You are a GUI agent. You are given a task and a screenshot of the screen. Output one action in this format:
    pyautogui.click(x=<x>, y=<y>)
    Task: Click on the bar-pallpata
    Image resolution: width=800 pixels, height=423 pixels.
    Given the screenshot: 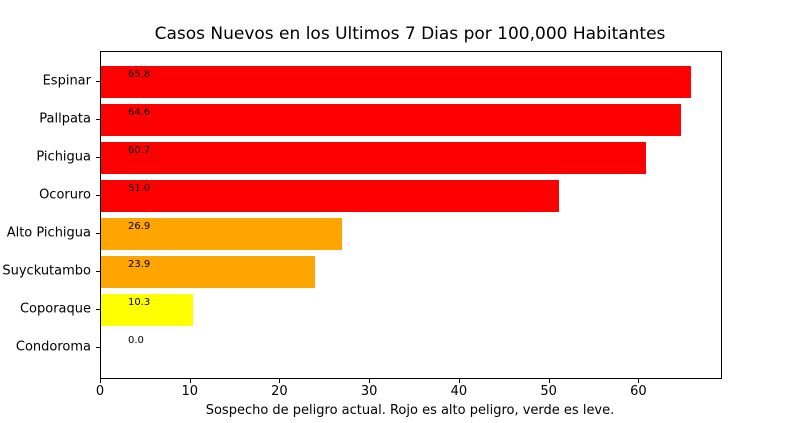 What is the action you would take?
    pyautogui.click(x=391, y=120)
    